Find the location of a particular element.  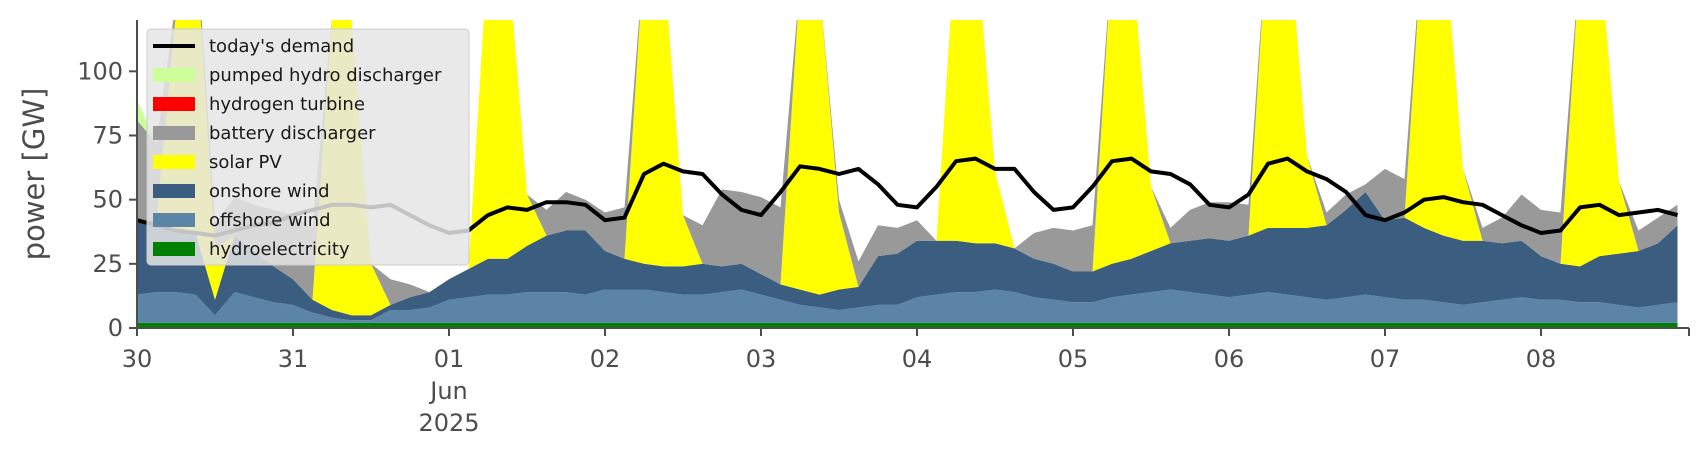

y-axis: 0 25 50 75 100 is located at coordinates (107, 181).